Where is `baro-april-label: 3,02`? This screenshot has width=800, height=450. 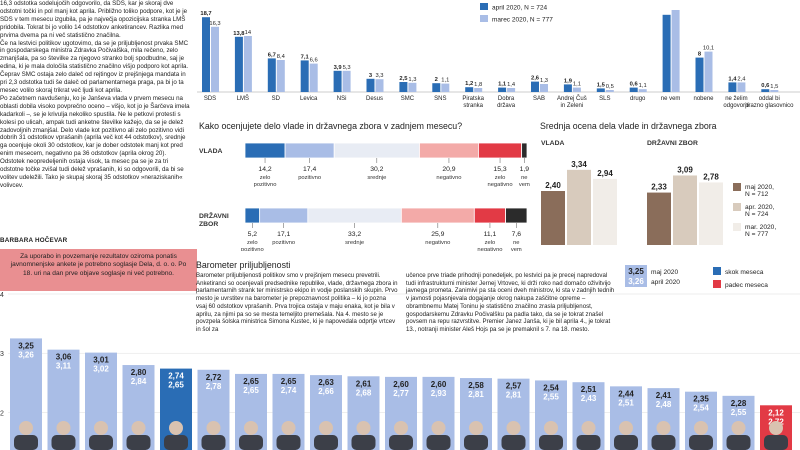
baro-april-label: 3,02 is located at coordinates (101, 369).